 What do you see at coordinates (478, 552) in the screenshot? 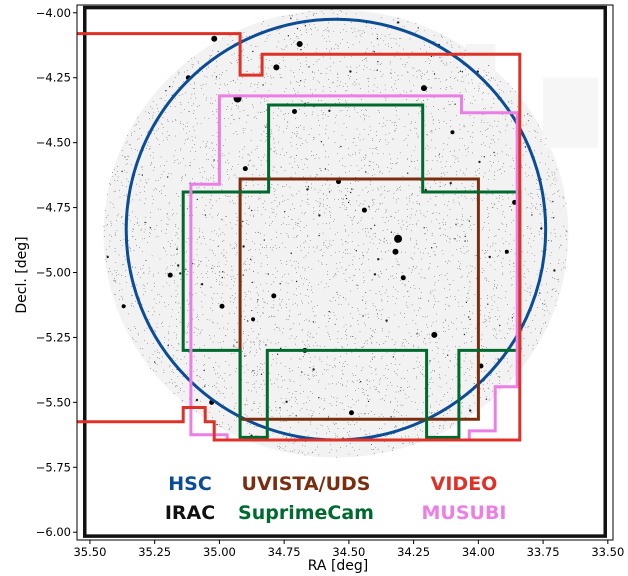
I see `x-tick-label: 34.00` at bounding box center [478, 552].